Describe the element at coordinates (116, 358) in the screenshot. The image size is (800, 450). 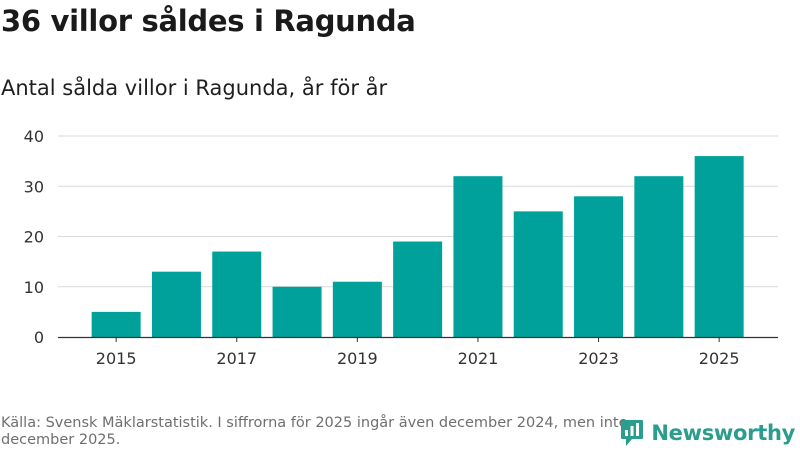
I see `x-tick-label: 2015` at that location.